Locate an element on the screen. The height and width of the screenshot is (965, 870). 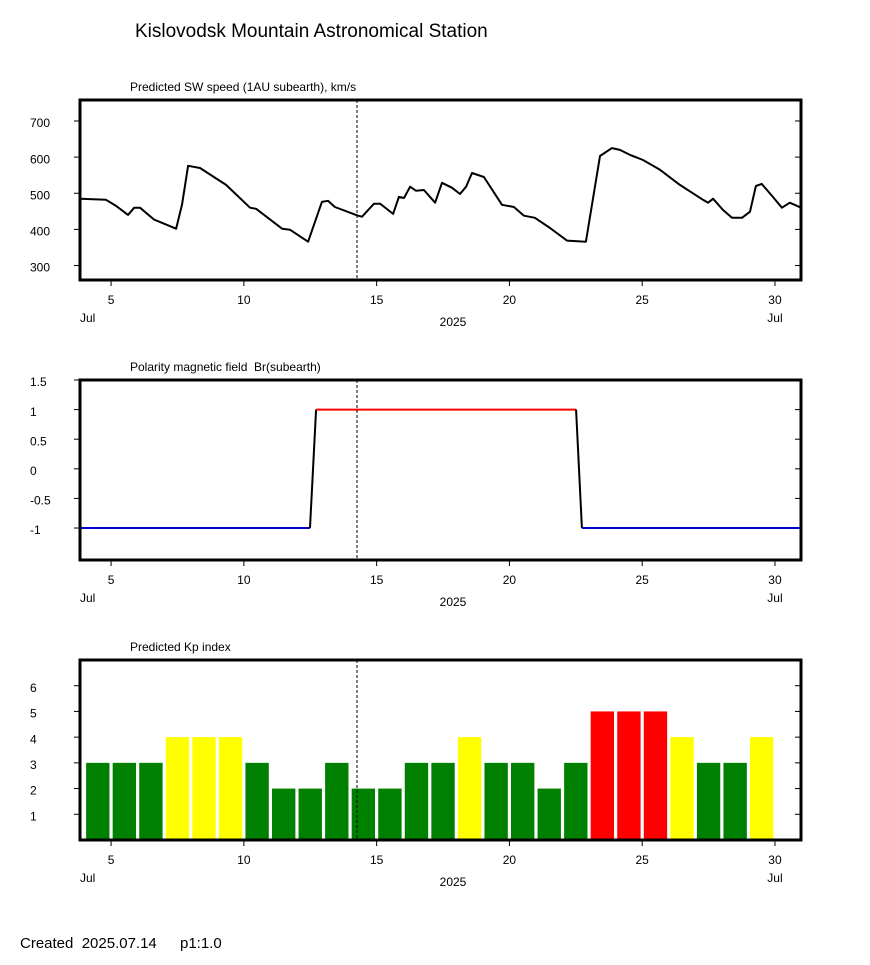
y-tick-label: -0.5 is located at coordinates (40, 501).